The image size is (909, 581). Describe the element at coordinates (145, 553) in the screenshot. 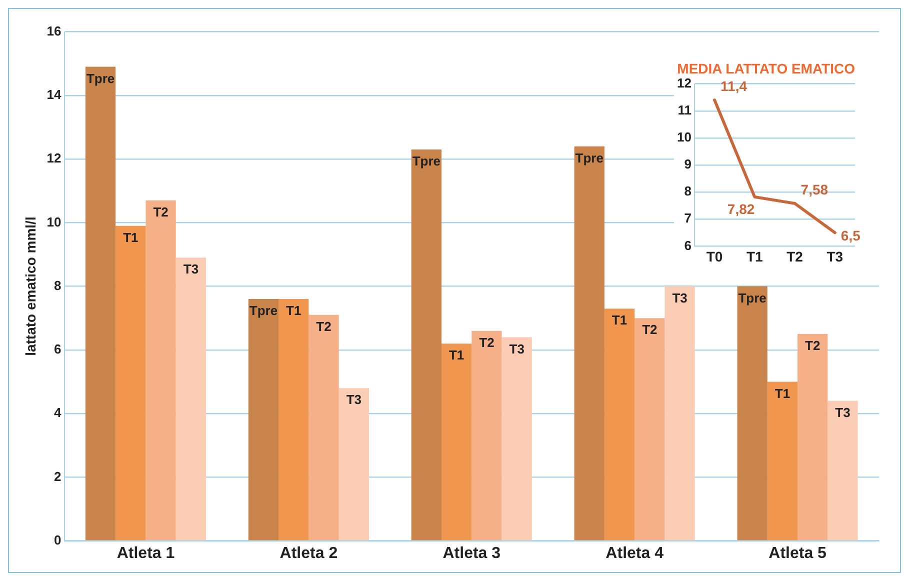

I see `x-tick-label: Atleta 1` at that location.